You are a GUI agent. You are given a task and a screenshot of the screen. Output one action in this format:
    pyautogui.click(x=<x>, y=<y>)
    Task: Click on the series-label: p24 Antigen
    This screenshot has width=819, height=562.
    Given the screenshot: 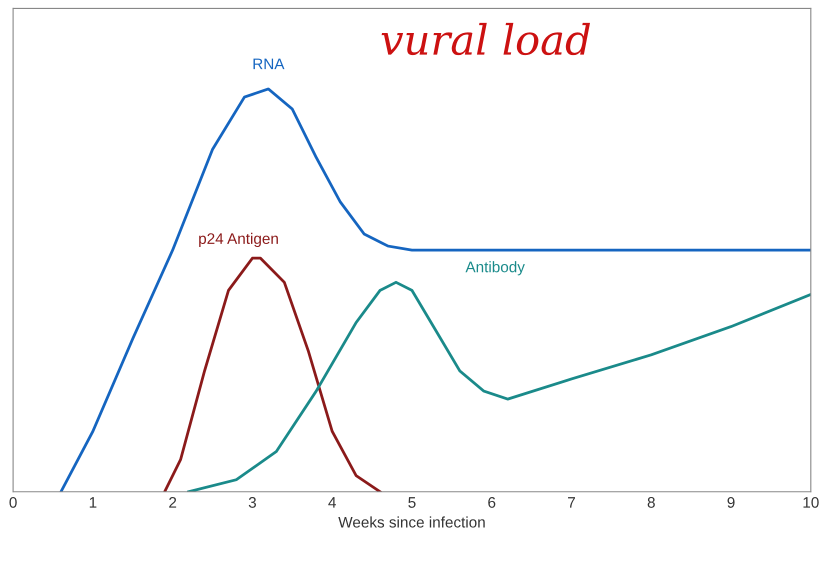 What is the action you would take?
    pyautogui.click(x=238, y=240)
    